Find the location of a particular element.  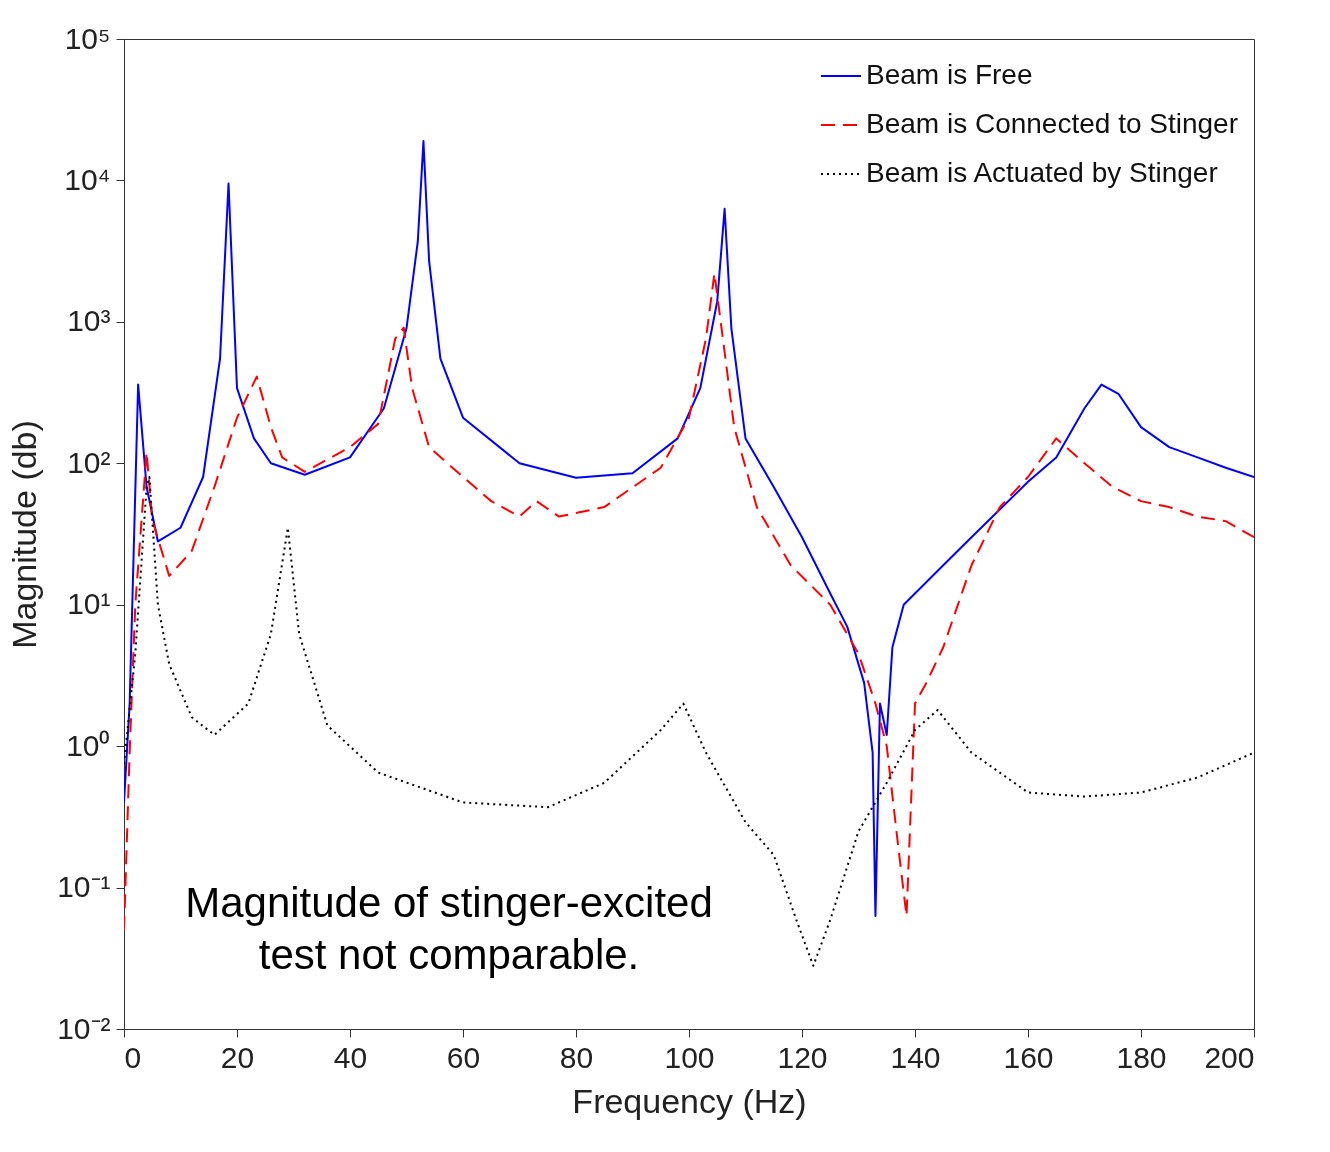

y-tick-label: 10⁻¹ is located at coordinates (84, 887).